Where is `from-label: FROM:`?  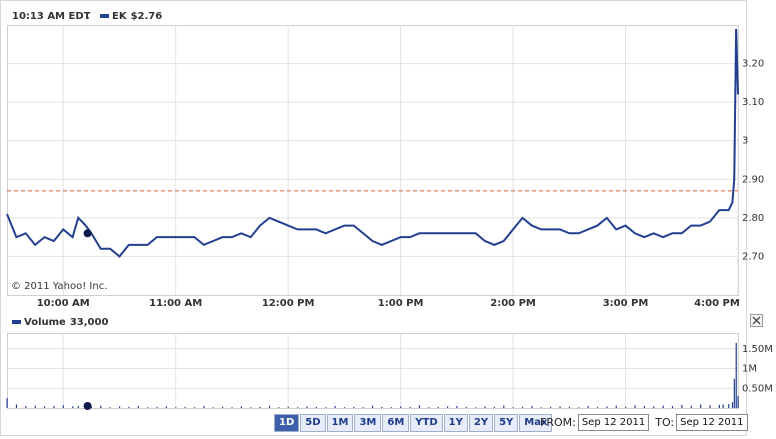
from-label: FROM: is located at coordinates (558, 422).